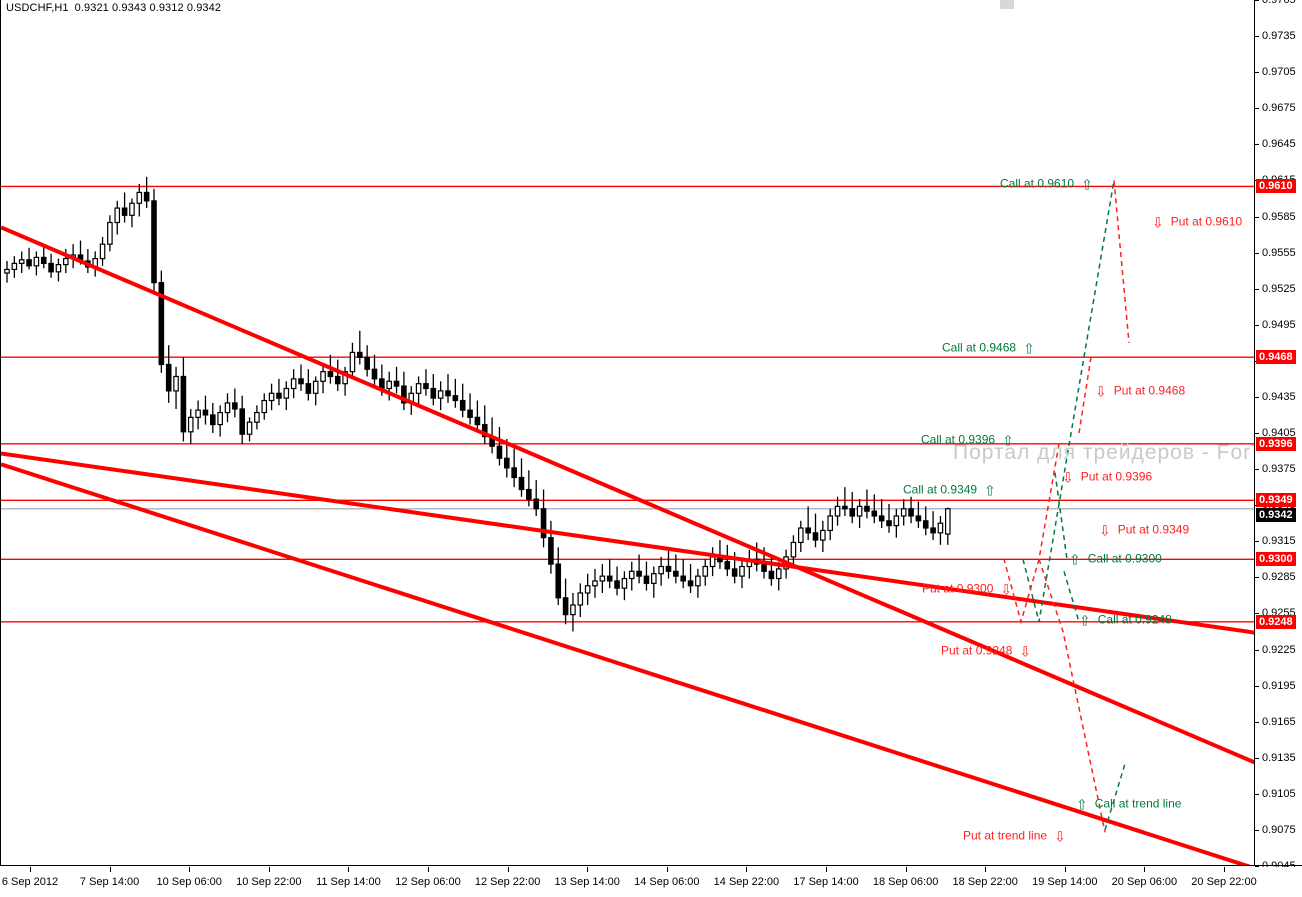 The image size is (1302, 897). What do you see at coordinates (1279, 252) in the screenshot?
I see `price-axis-label: 0.9555` at bounding box center [1279, 252].